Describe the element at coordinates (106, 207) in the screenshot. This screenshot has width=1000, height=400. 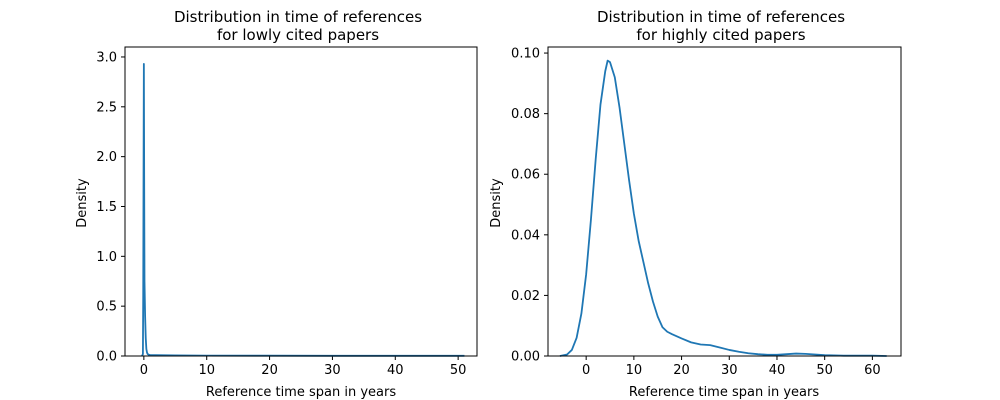
I see `left-chart-y-tick-label: 1.5` at that location.